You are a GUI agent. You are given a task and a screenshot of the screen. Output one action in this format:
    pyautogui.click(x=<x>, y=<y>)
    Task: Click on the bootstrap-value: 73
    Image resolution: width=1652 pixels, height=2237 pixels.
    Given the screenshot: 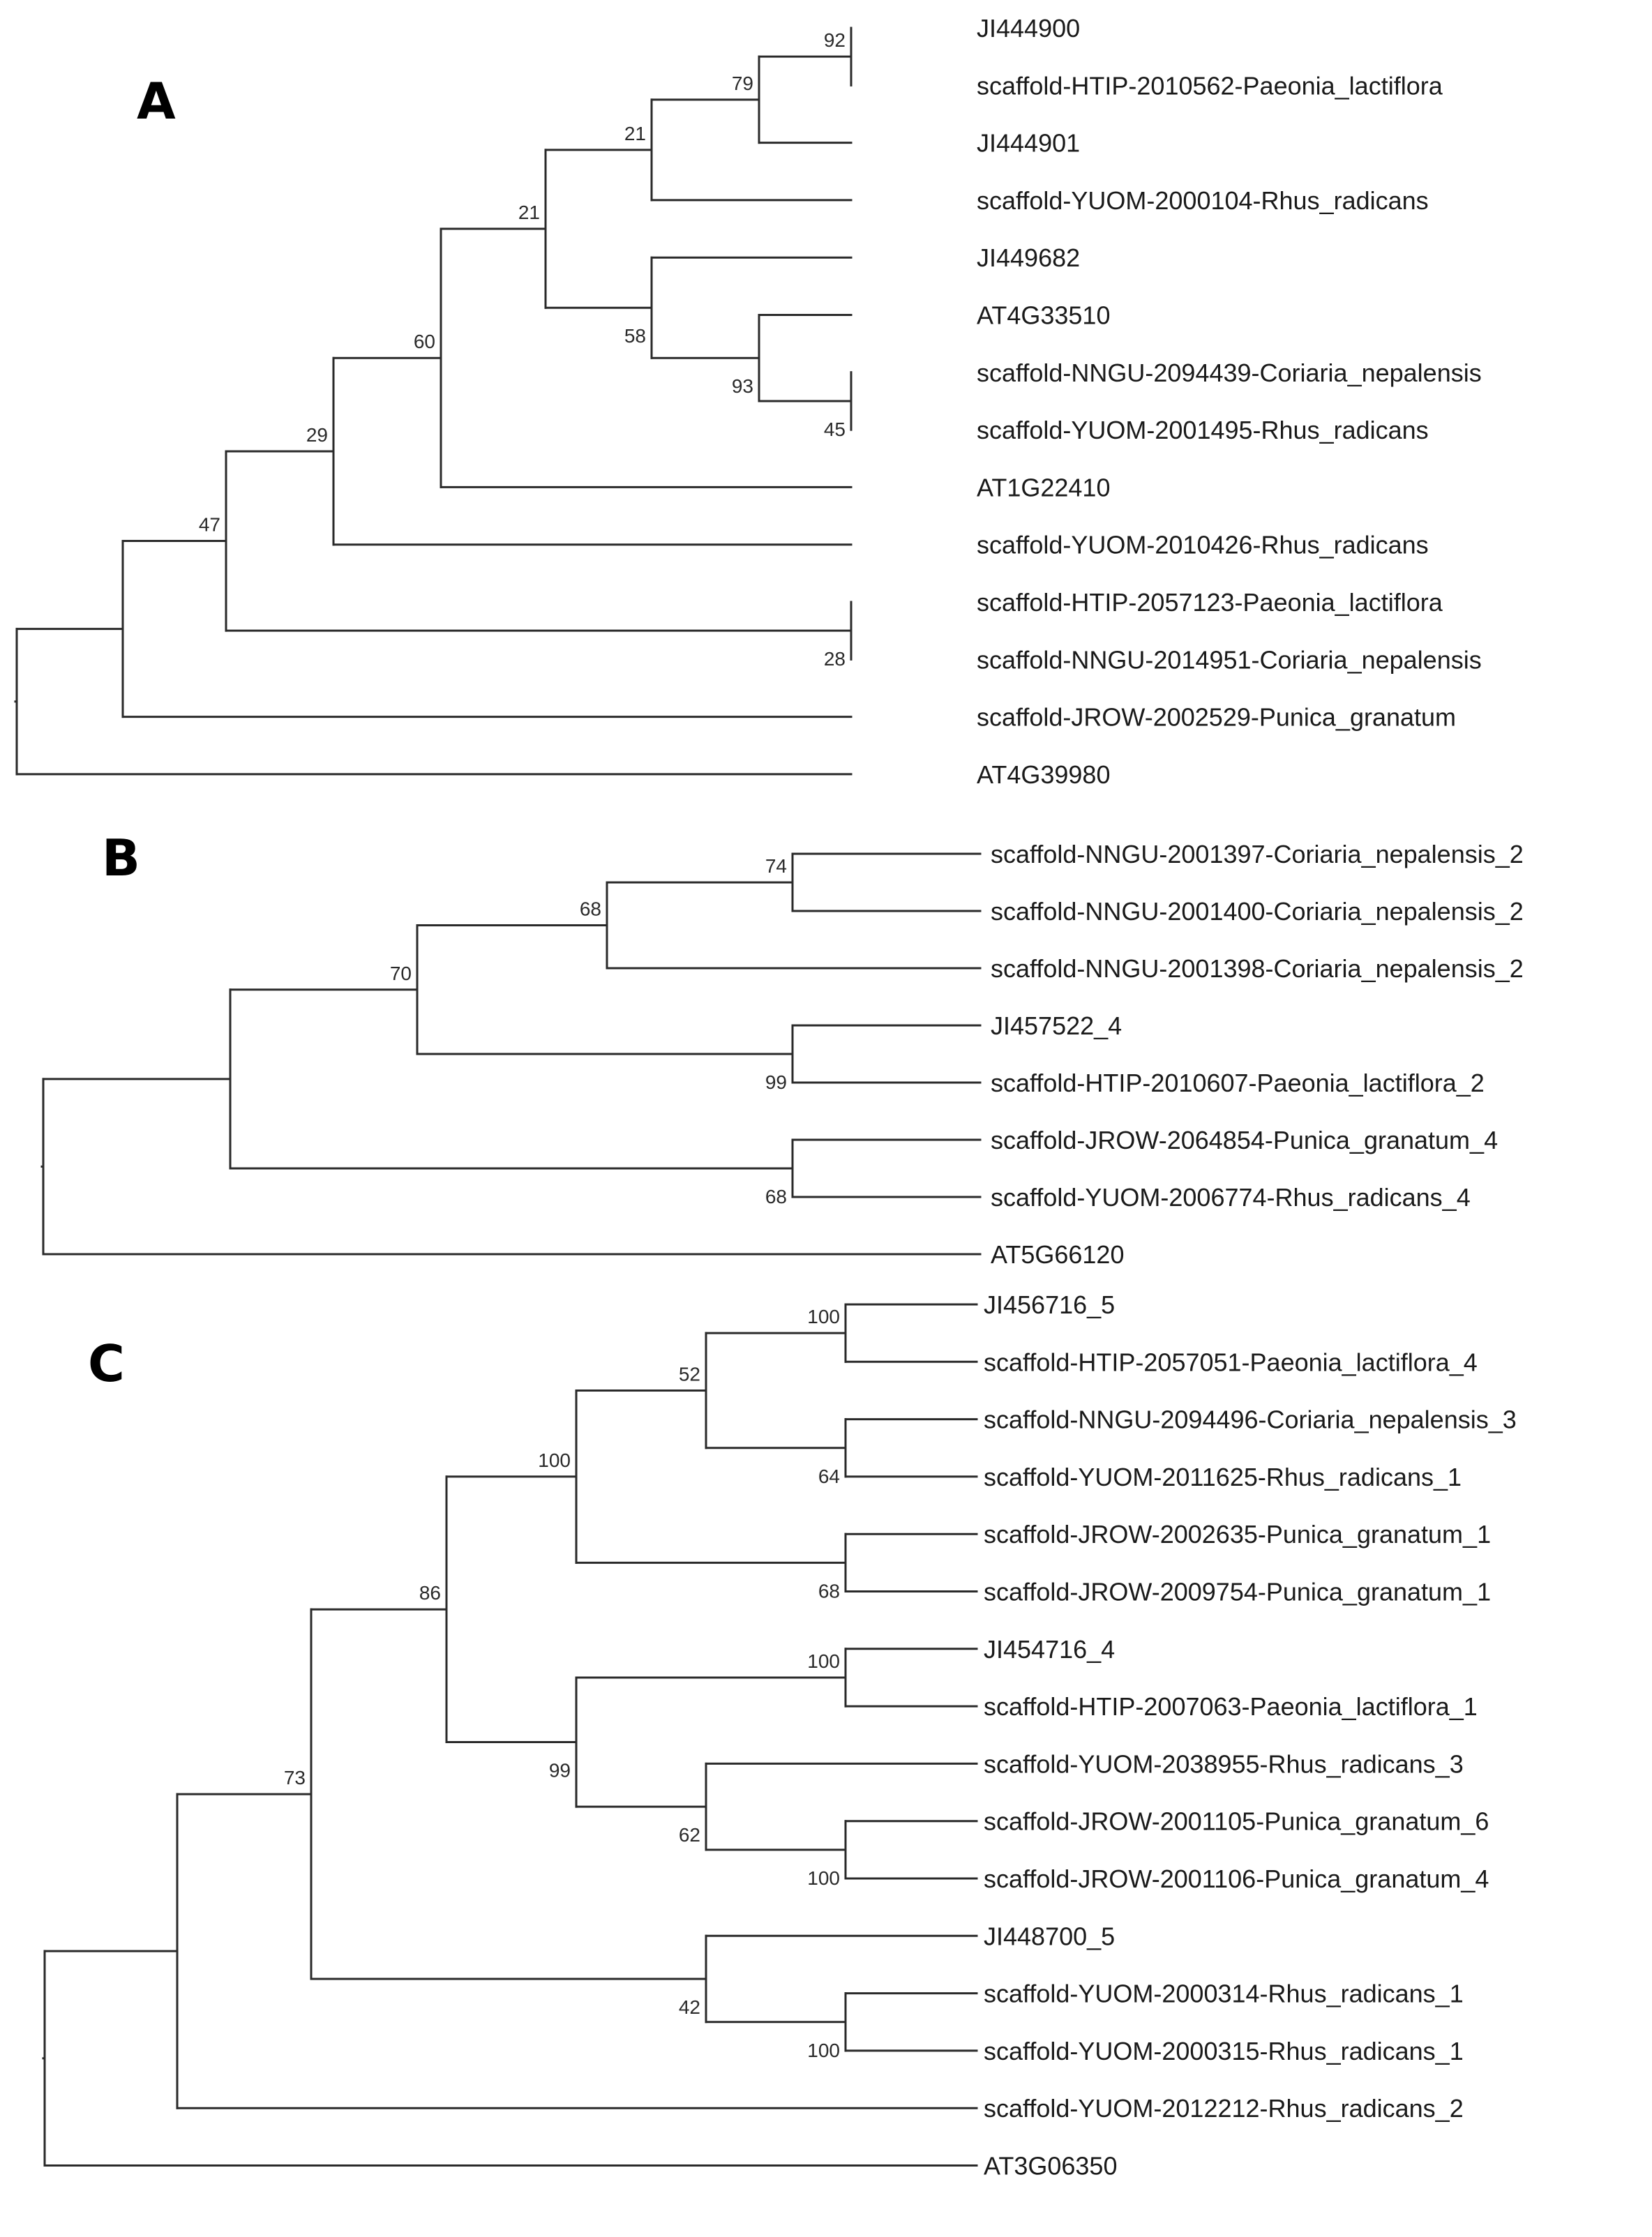 What is the action you would take?
    pyautogui.click(x=295, y=1777)
    